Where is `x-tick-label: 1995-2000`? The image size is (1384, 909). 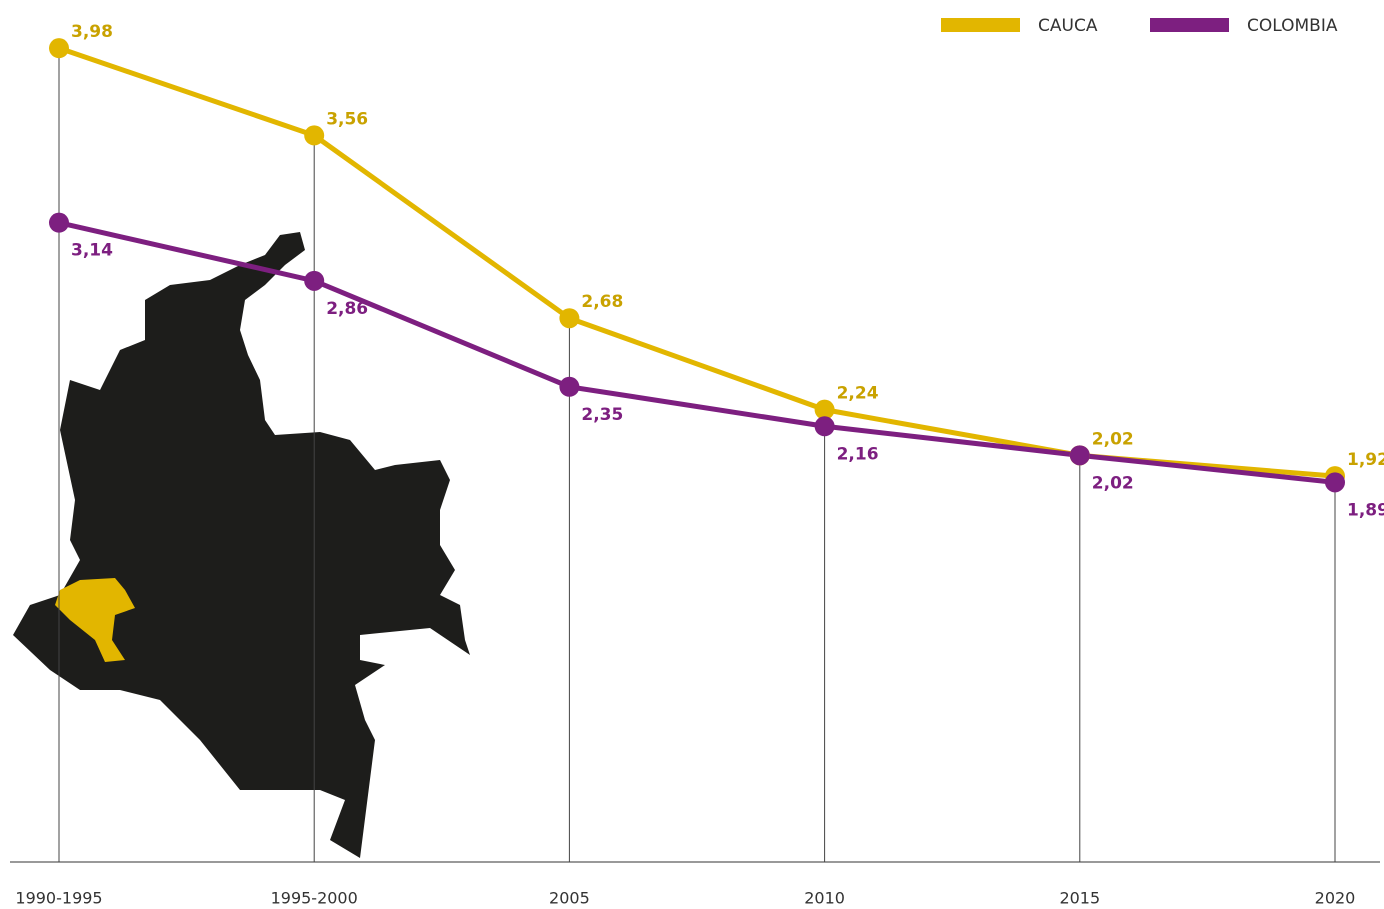
x-tick-label: 1995-2000 is located at coordinates (314, 898).